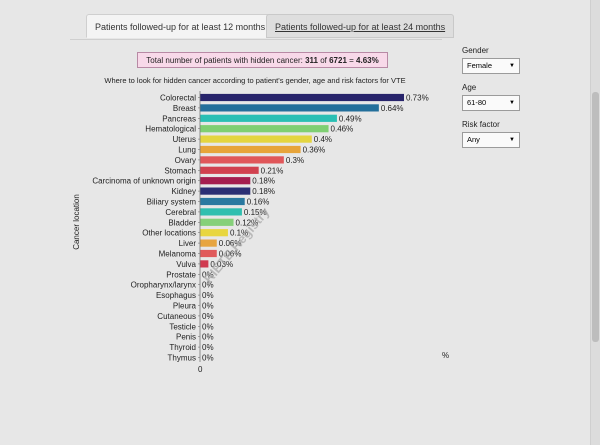  What do you see at coordinates (272, 170) in the screenshot?
I see `value-label: 0.21%` at bounding box center [272, 170].